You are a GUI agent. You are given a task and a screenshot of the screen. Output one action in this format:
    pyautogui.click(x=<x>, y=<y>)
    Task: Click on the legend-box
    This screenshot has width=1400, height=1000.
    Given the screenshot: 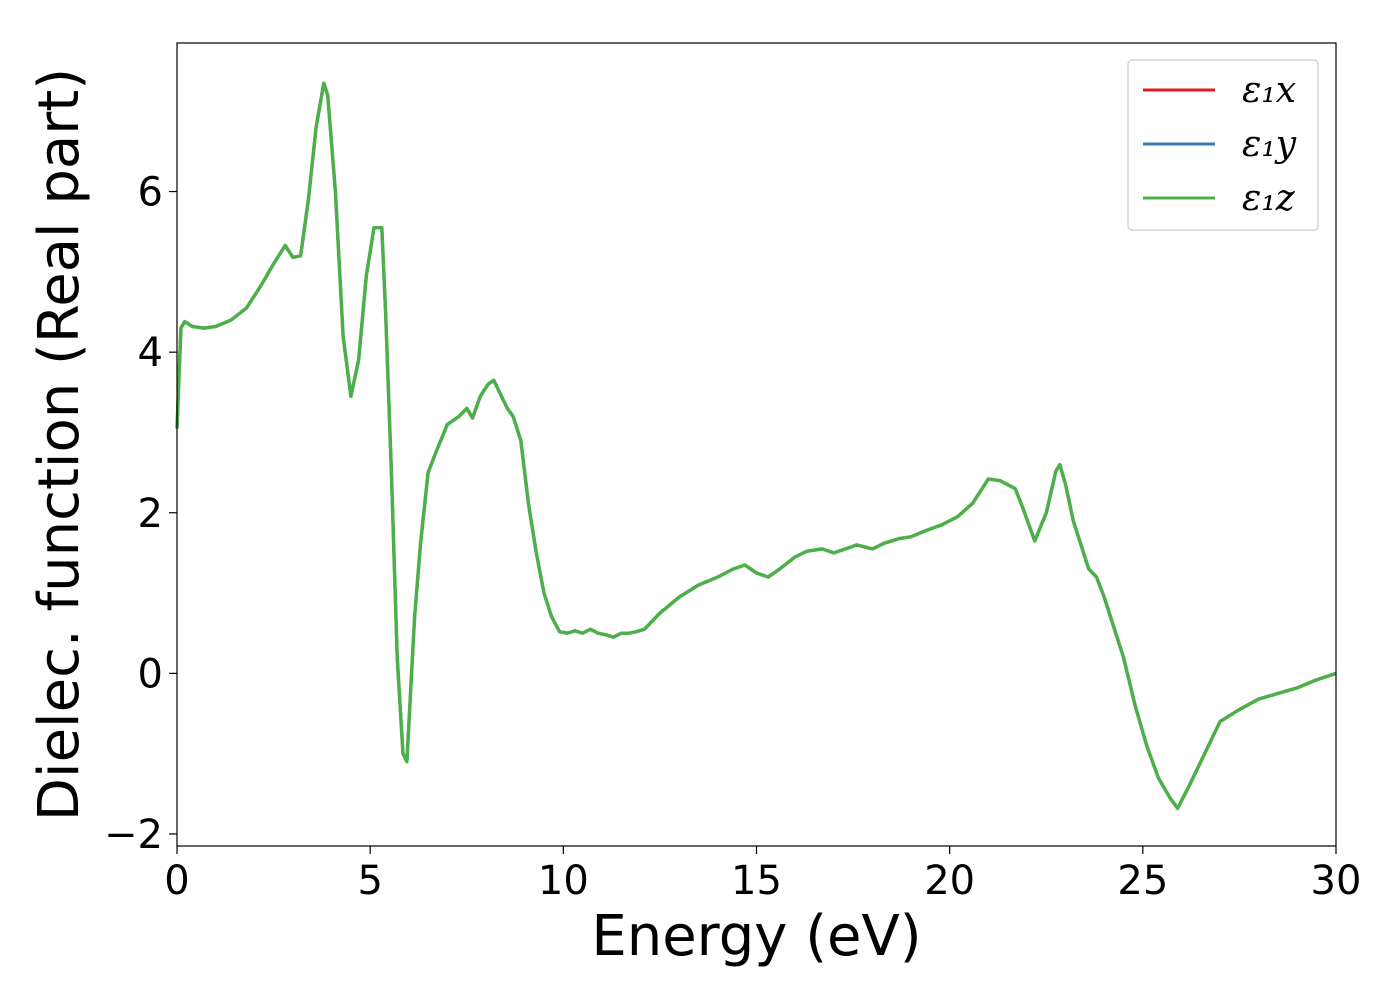 What is the action you would take?
    pyautogui.click(x=1223, y=145)
    